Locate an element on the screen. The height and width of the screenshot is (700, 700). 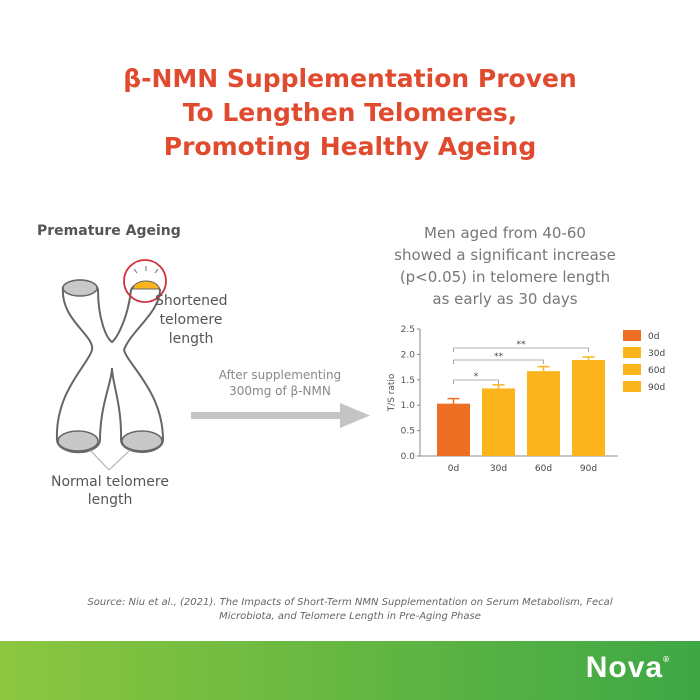
brand-name: Nova is located at coordinates (624, 667).